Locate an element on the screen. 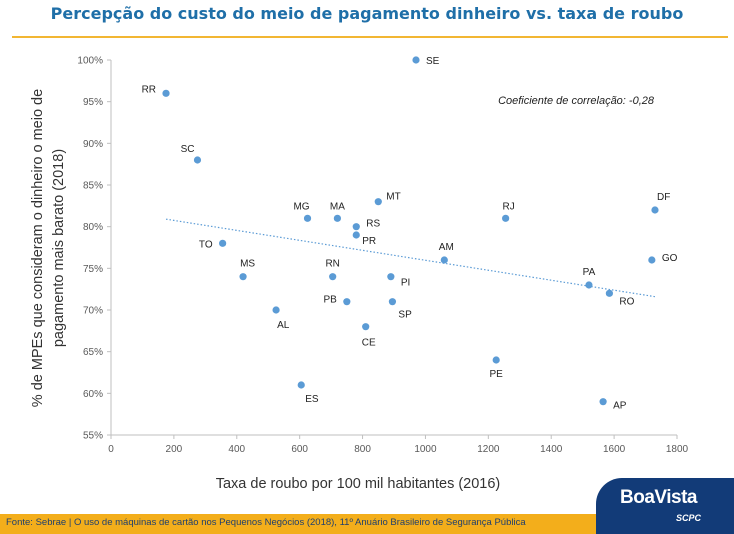  y-tick-label: 100% is located at coordinates (90, 61).